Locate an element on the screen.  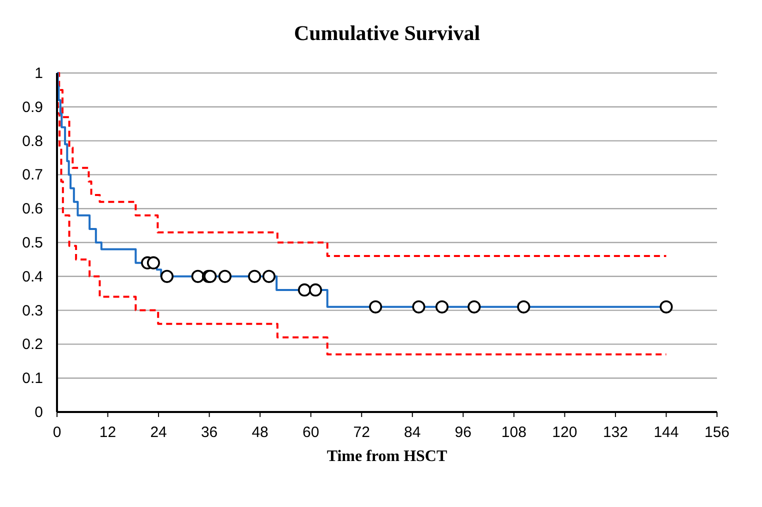
x-axis-title: Time from HSCT is located at coordinates (387, 456).